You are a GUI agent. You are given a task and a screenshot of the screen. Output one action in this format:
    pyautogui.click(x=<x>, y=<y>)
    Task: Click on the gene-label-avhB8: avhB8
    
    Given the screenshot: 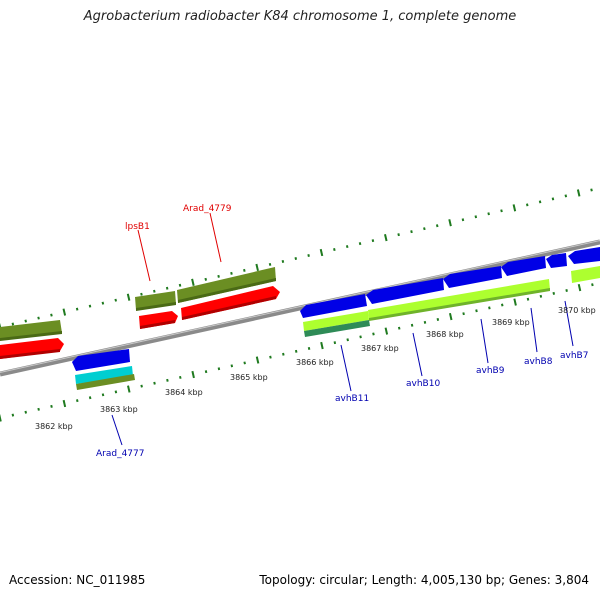 What is the action you would take?
    pyautogui.click(x=538, y=362)
    